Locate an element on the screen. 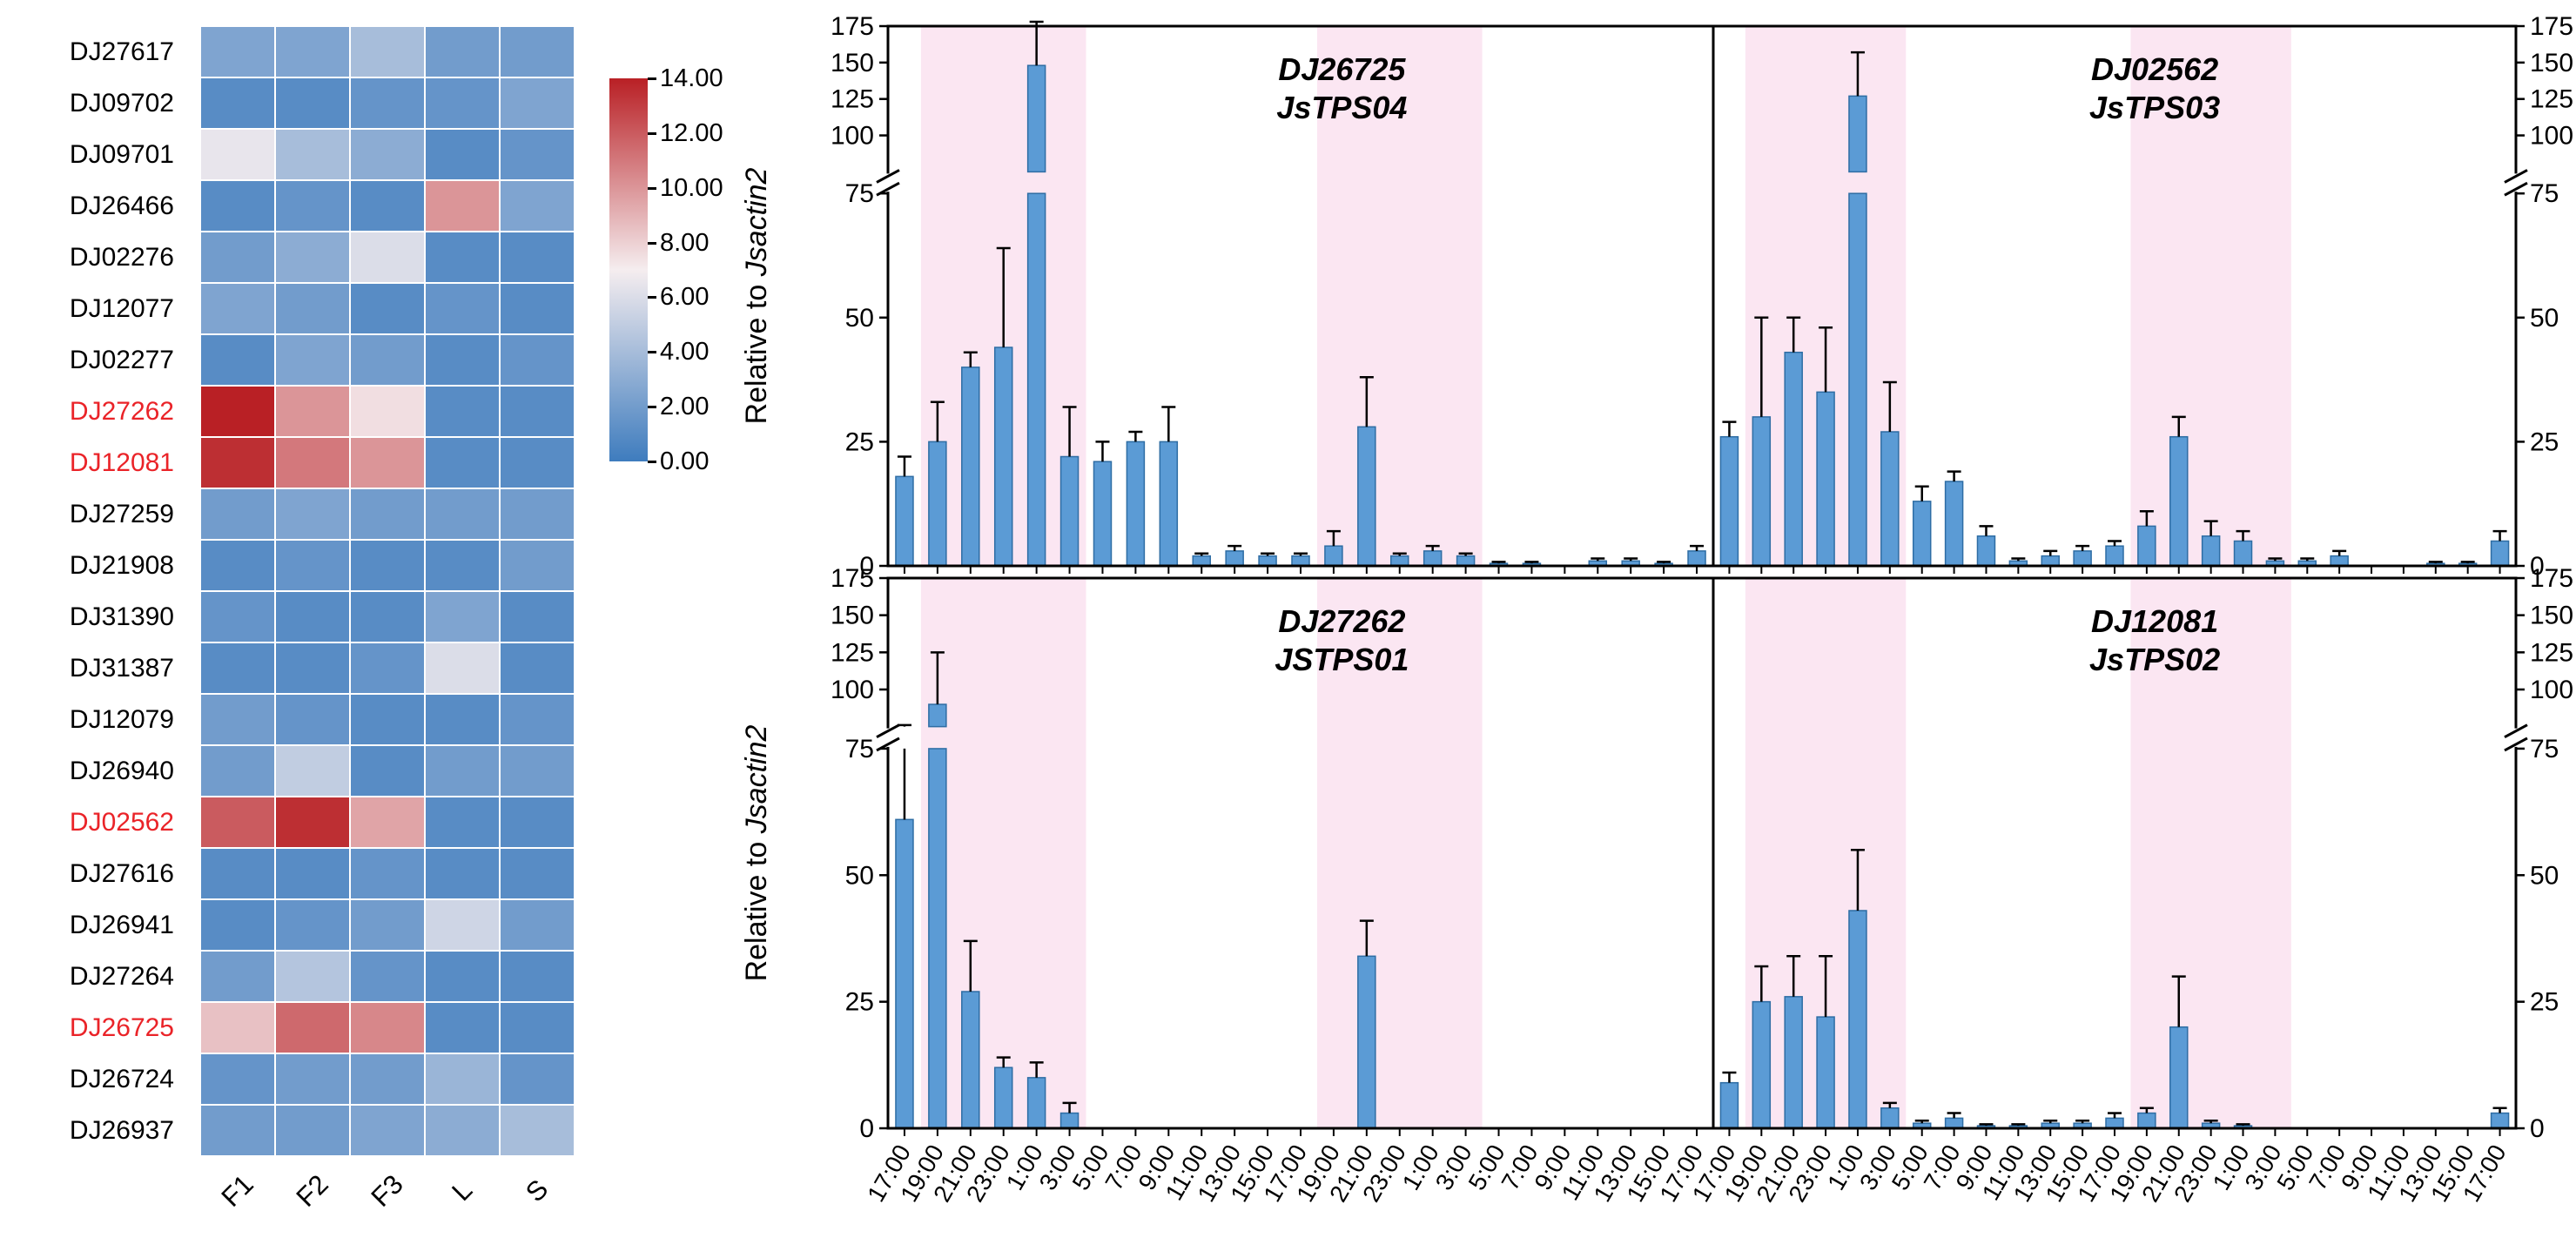 This screenshot has width=2576, height=1258. panel-tps-title: JSTPS01 is located at coordinates (1342, 660).